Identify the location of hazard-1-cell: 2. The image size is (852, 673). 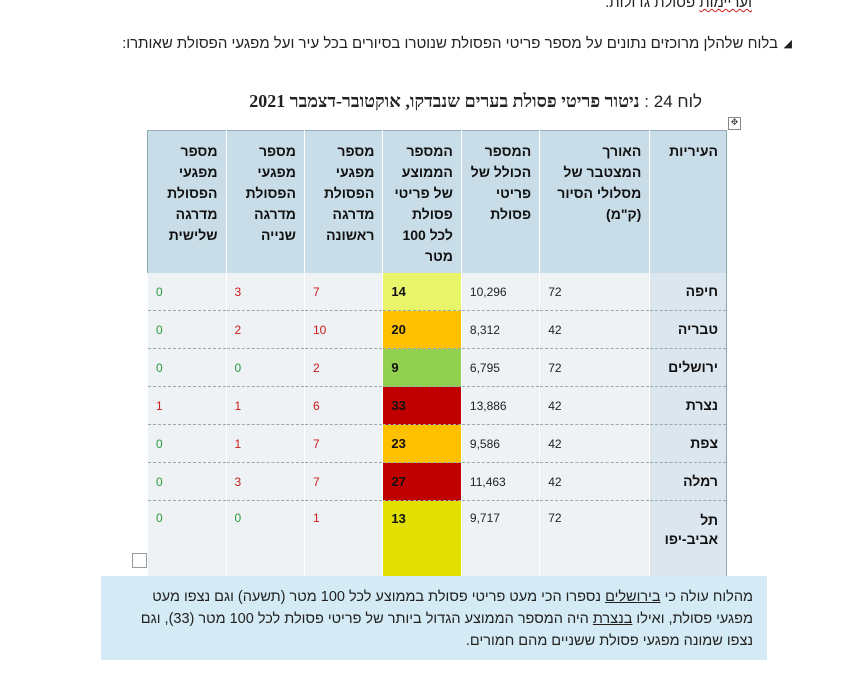
(343, 367).